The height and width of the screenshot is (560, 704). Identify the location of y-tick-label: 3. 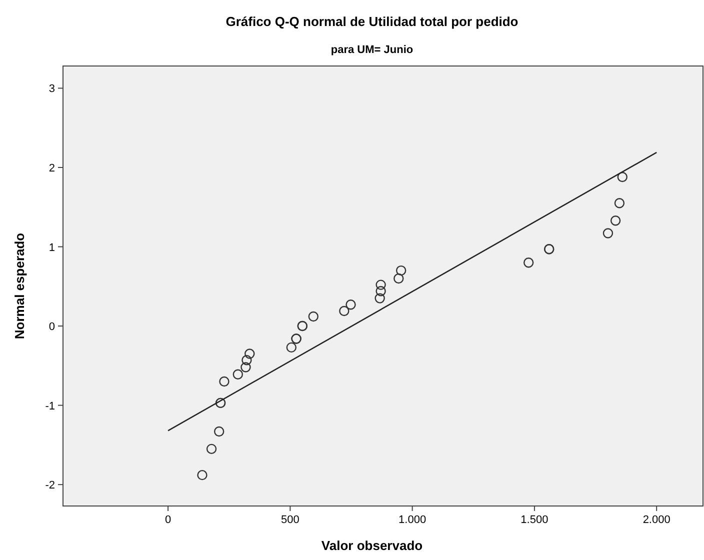
(51, 89).